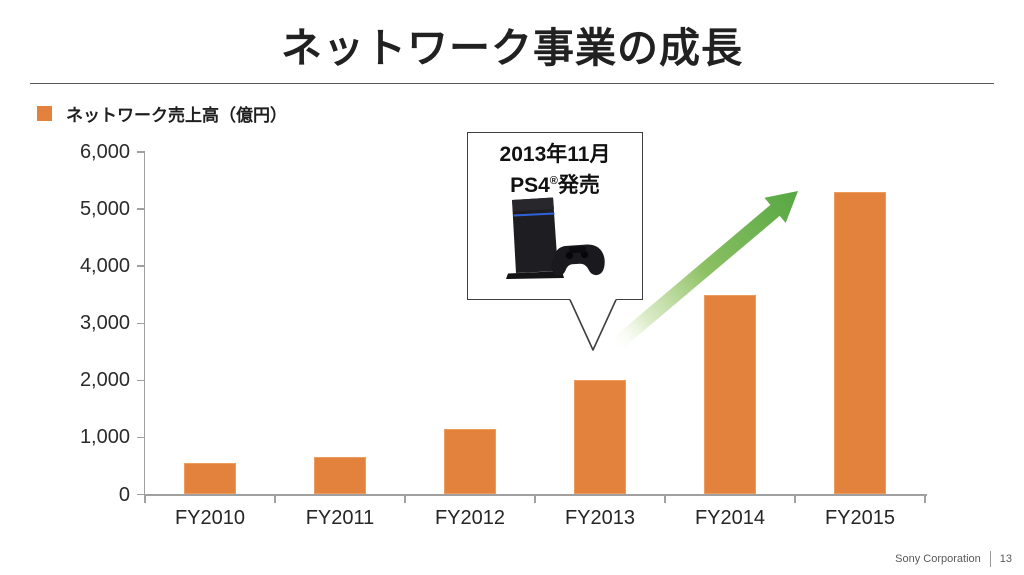 The height and width of the screenshot is (575, 1024). I want to click on x-axis-label-fy2014: FY2014, so click(730, 518).